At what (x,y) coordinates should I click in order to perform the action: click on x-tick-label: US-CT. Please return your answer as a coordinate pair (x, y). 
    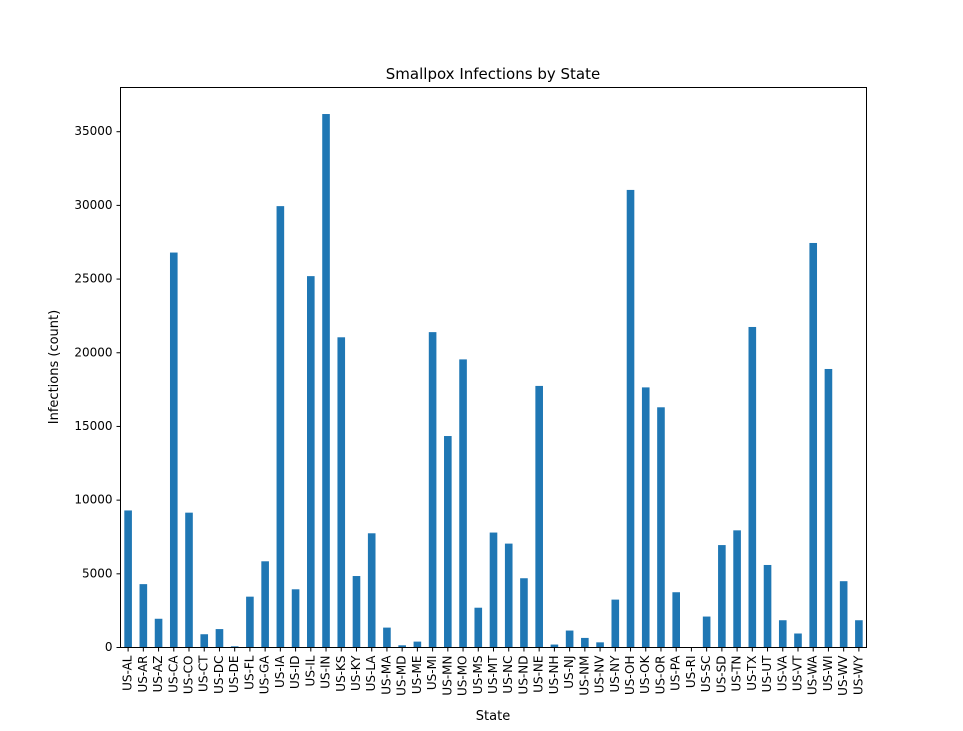
    Looking at the image, I should click on (204, 673).